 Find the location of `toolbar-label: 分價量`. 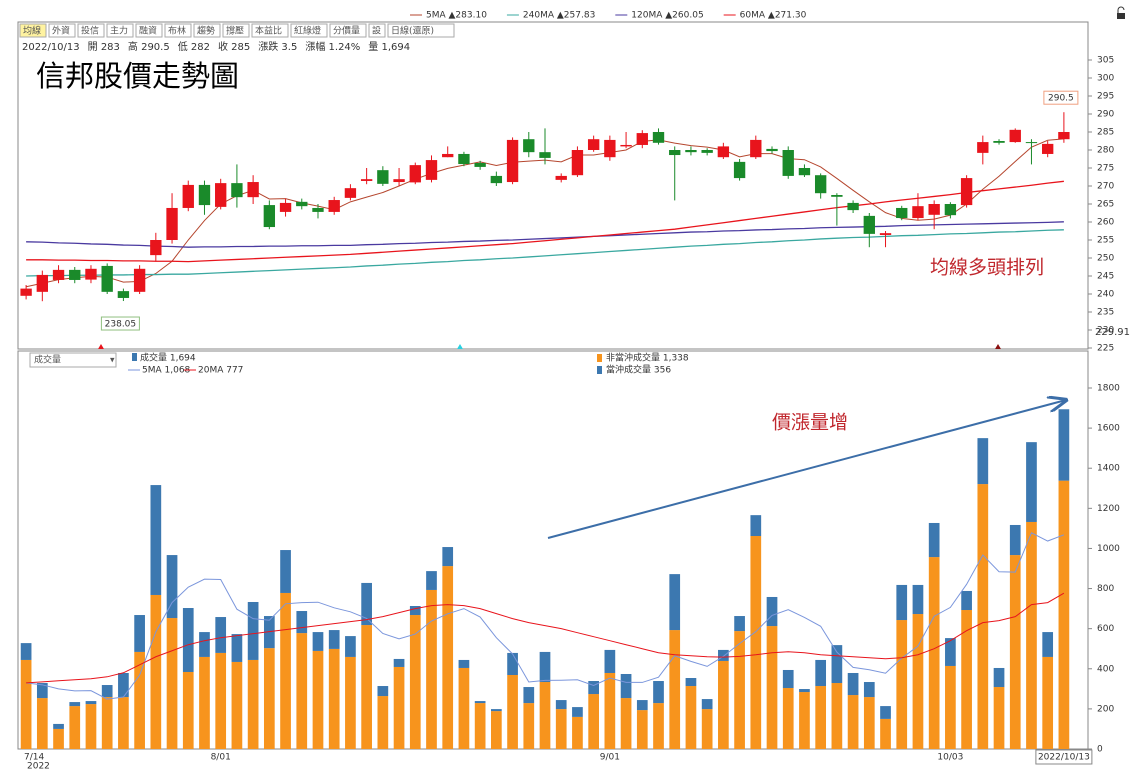

toolbar-label: 分價量 is located at coordinates (346, 31).